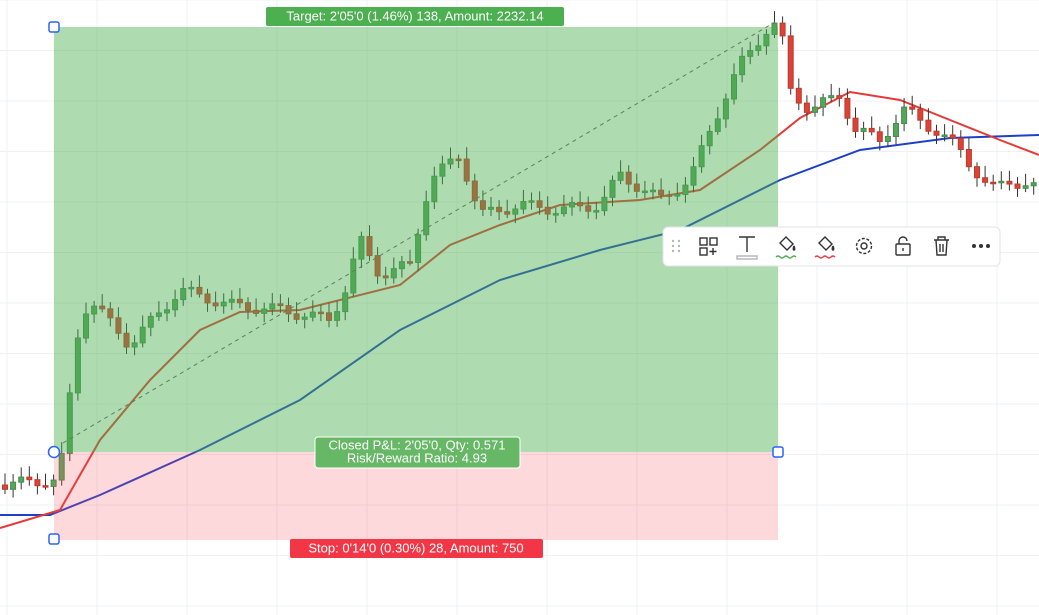 The width and height of the screenshot is (1039, 615). I want to click on templates-button, so click(708, 246).